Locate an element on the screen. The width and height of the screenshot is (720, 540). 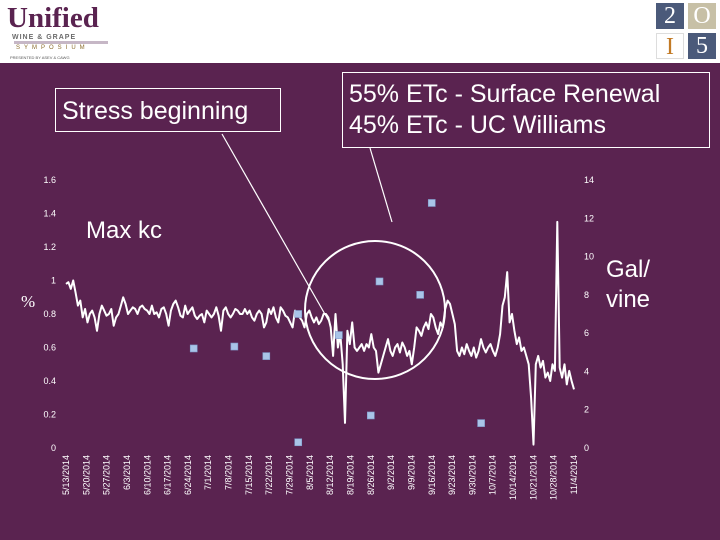
left-axis-label: % is located at coordinates (28, 301).